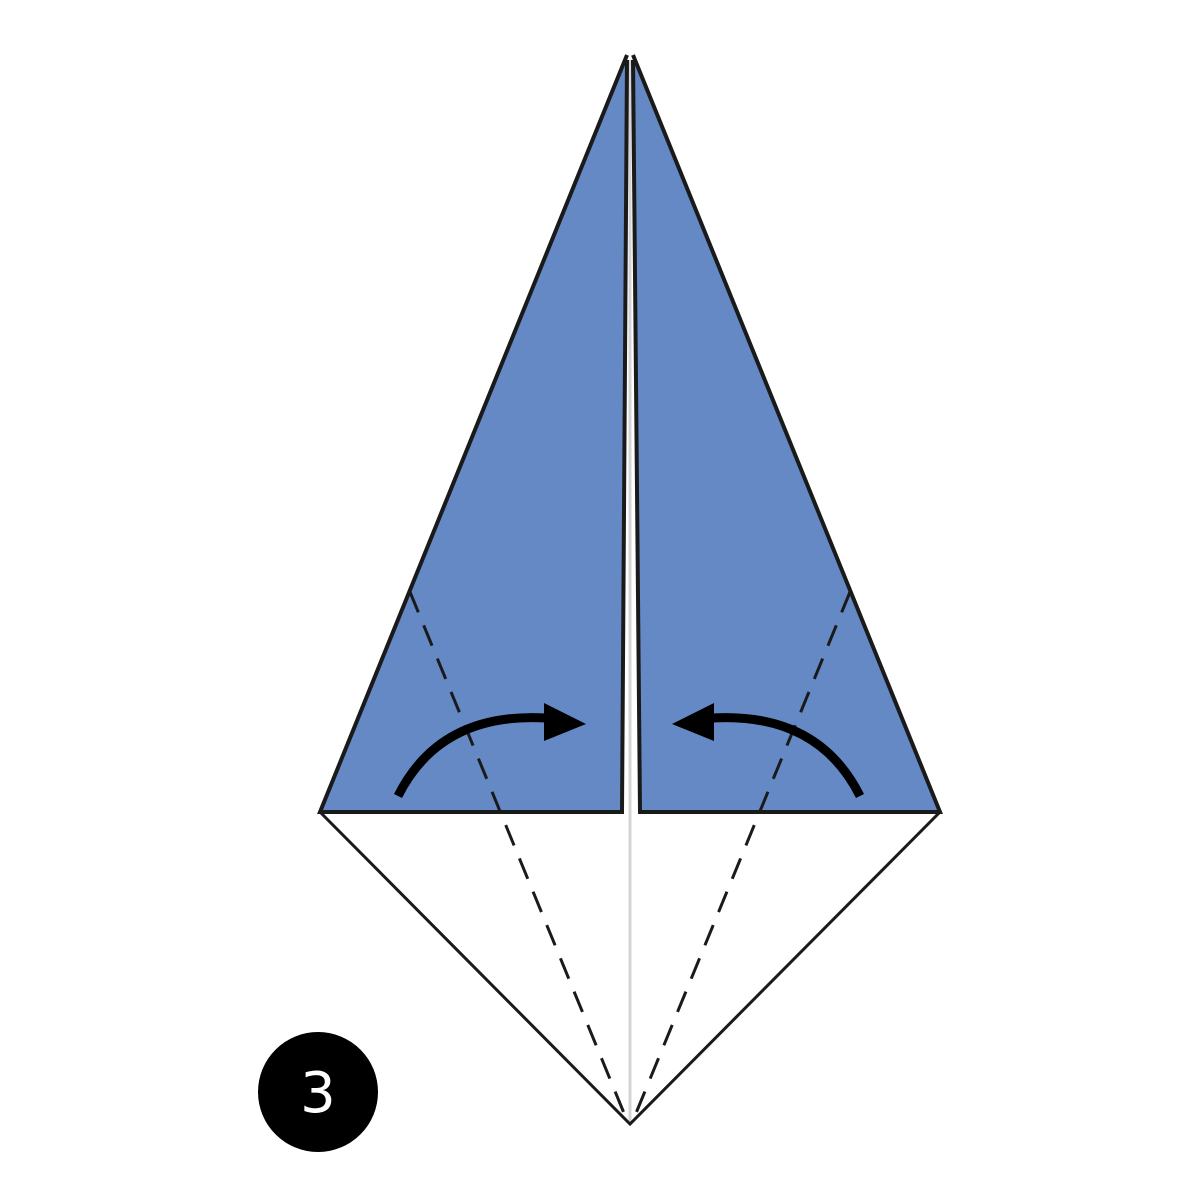 The image size is (1200, 1200). What do you see at coordinates (630, 968) in the screenshot?
I see `lower-diamond-outline` at bounding box center [630, 968].